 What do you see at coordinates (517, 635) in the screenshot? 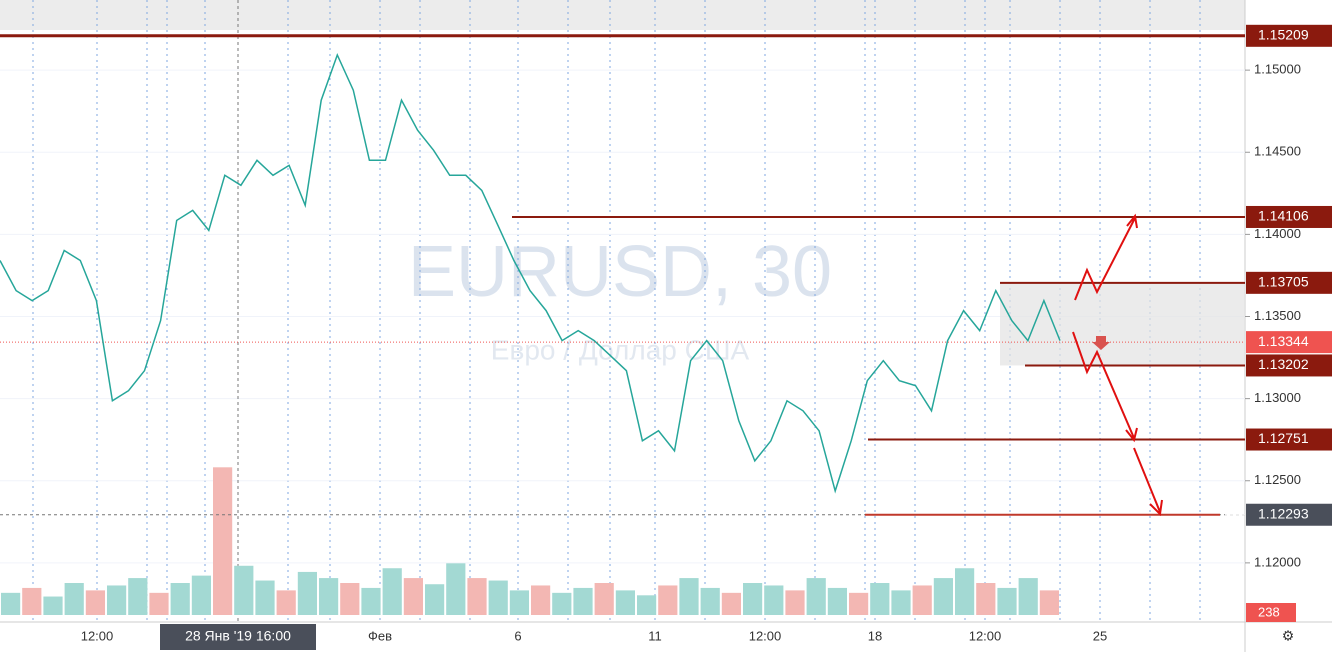
I see `x-tick-label: 6` at bounding box center [517, 635].